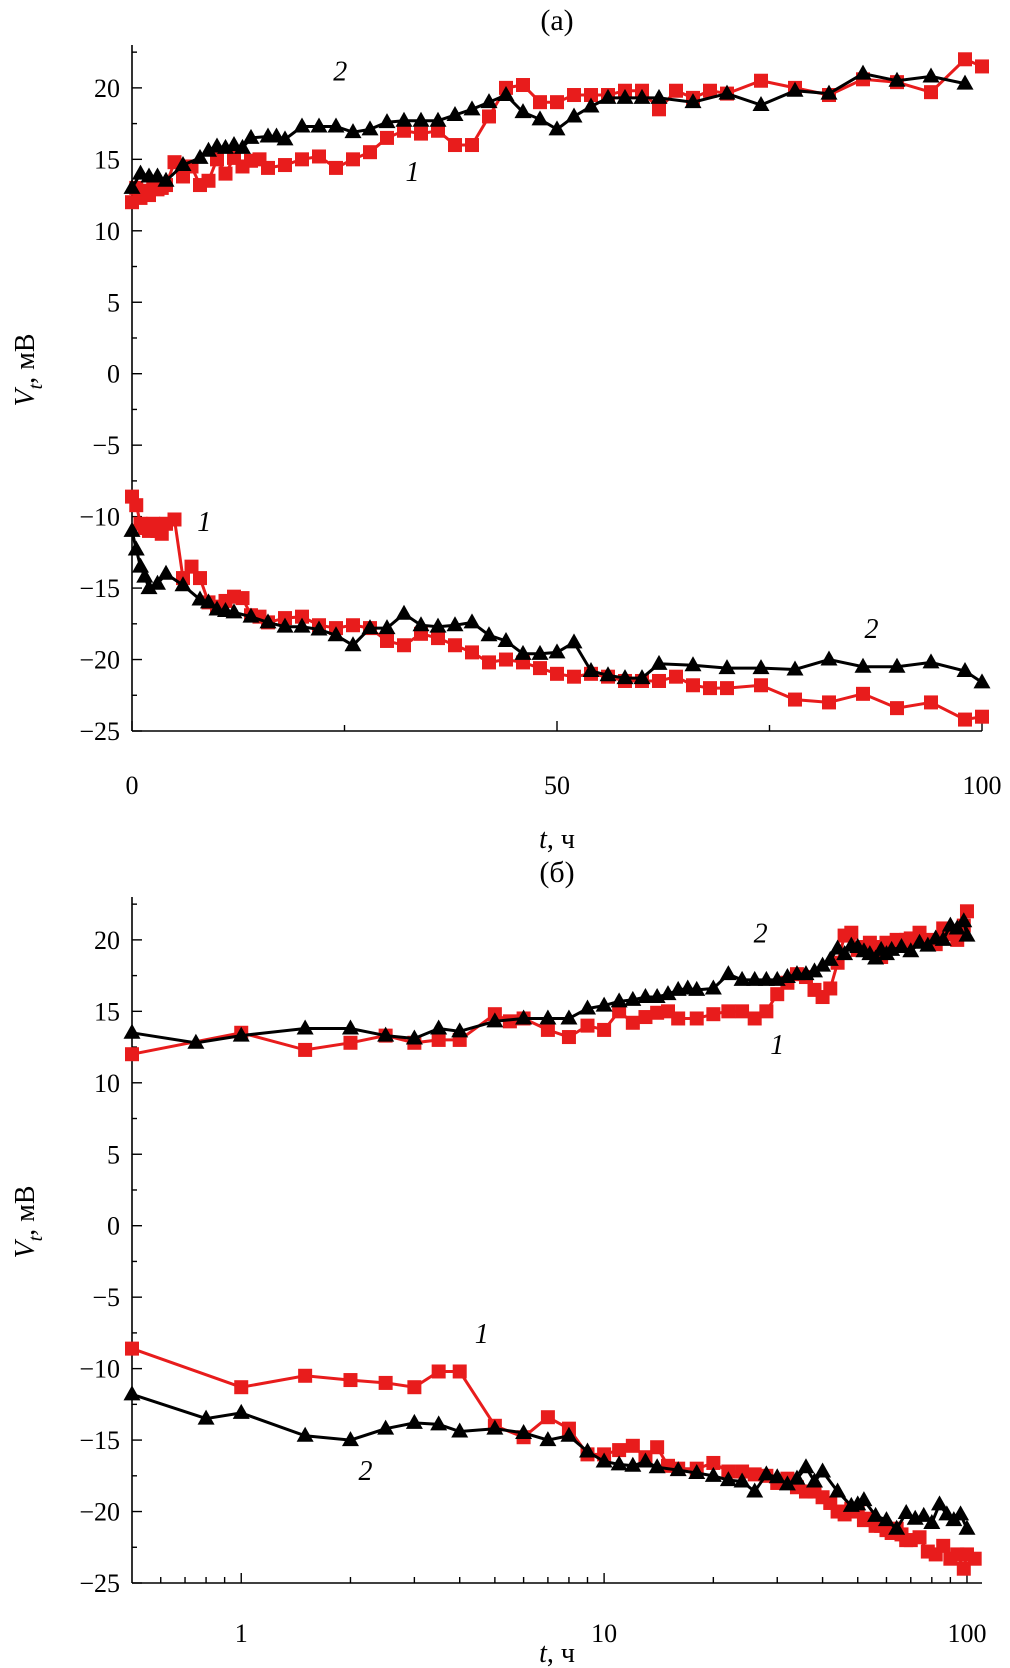 The width and height of the screenshot is (1010, 1668). Describe the element at coordinates (25, 1210) in the screenshot. I see `y-axis-label-unit: , мВ` at that location.